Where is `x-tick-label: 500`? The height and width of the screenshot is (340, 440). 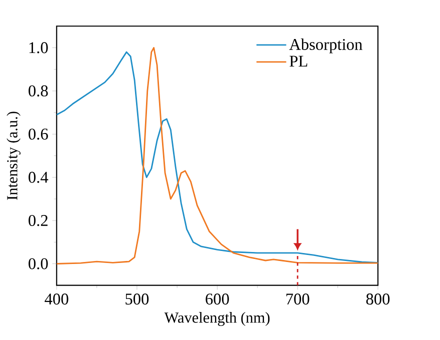 x-tick-label: 500 is located at coordinates (137, 299).